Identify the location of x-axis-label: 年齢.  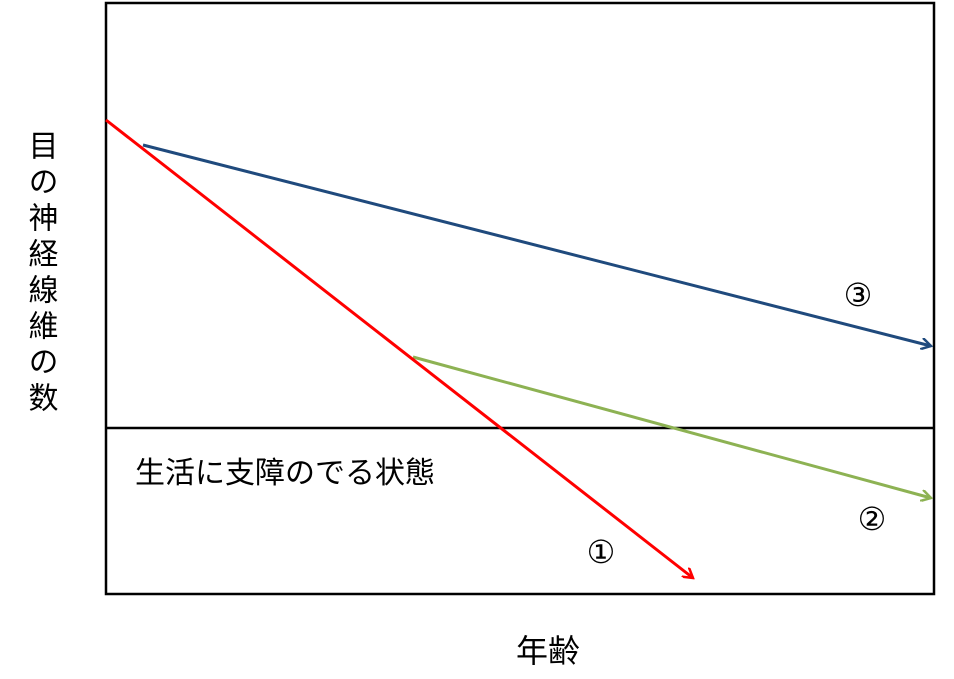
(548, 651).